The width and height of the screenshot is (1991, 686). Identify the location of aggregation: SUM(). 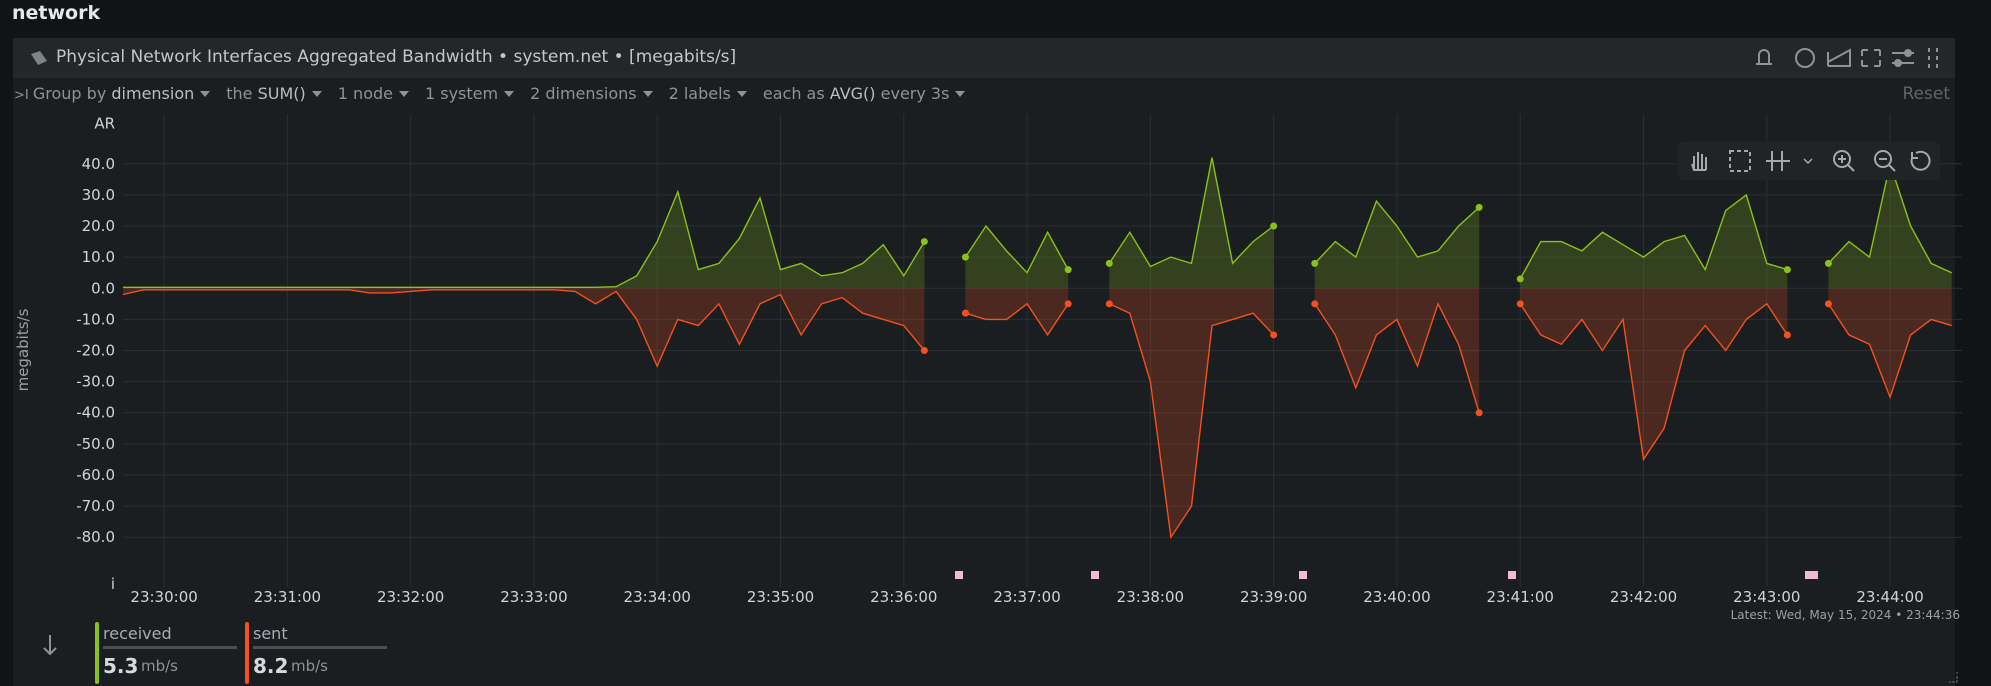
(281, 93).